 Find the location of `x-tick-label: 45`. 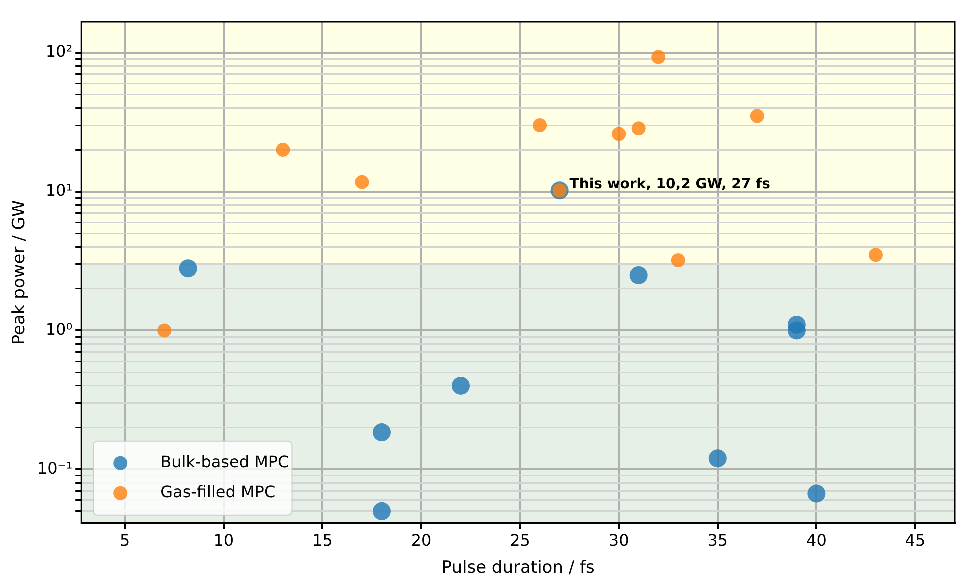

x-tick-label: 45 is located at coordinates (915, 540).